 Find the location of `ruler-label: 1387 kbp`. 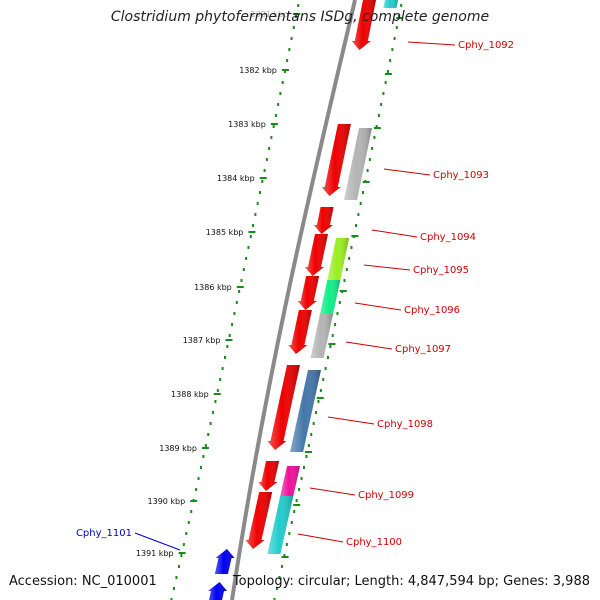

ruler-label: 1387 kbp is located at coordinates (202, 340).